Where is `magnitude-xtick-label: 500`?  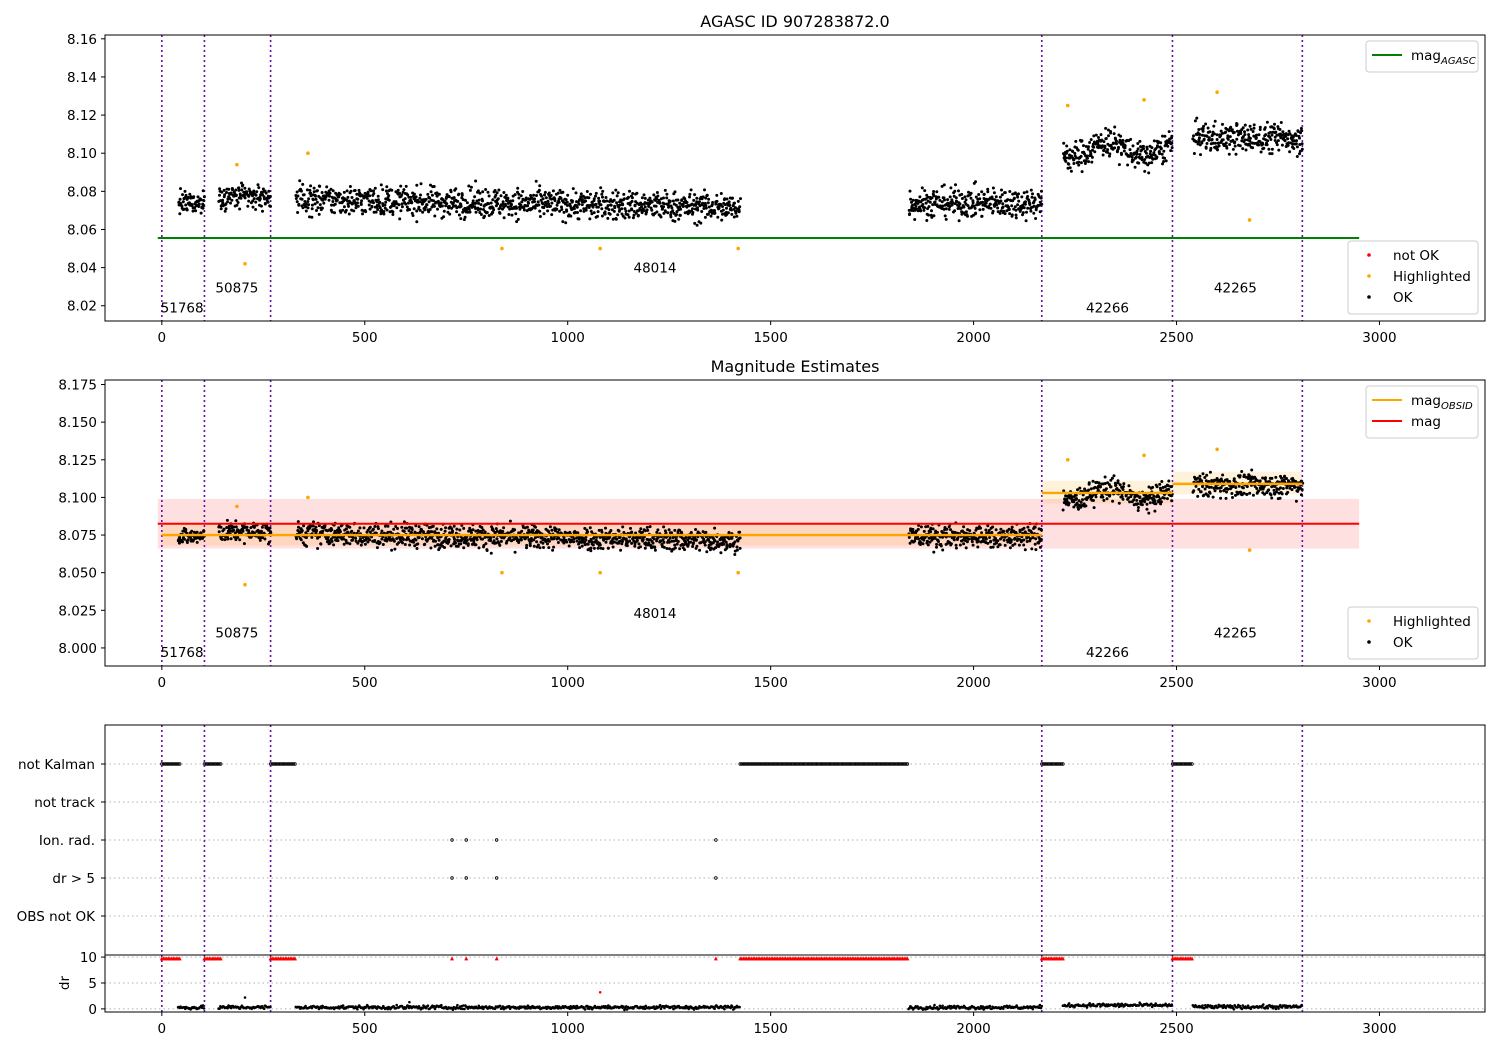
magnitude-xtick-label: 500 is located at coordinates (365, 683).